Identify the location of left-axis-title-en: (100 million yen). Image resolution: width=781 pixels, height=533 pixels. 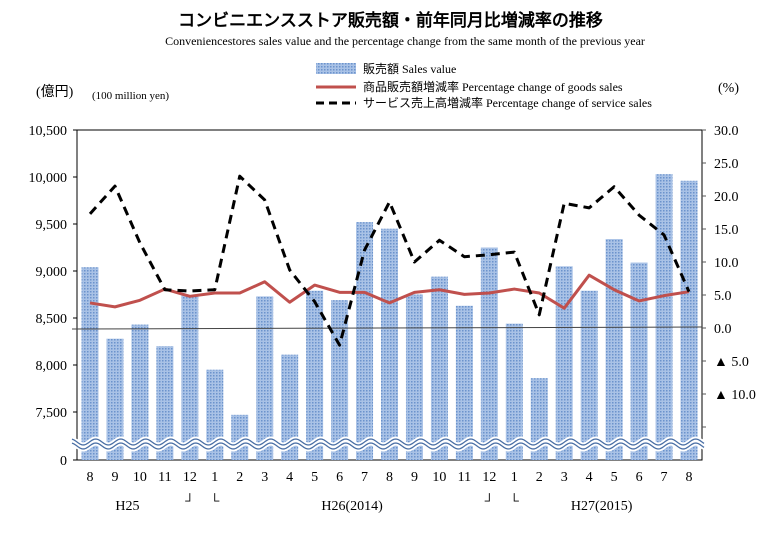
(130, 96).